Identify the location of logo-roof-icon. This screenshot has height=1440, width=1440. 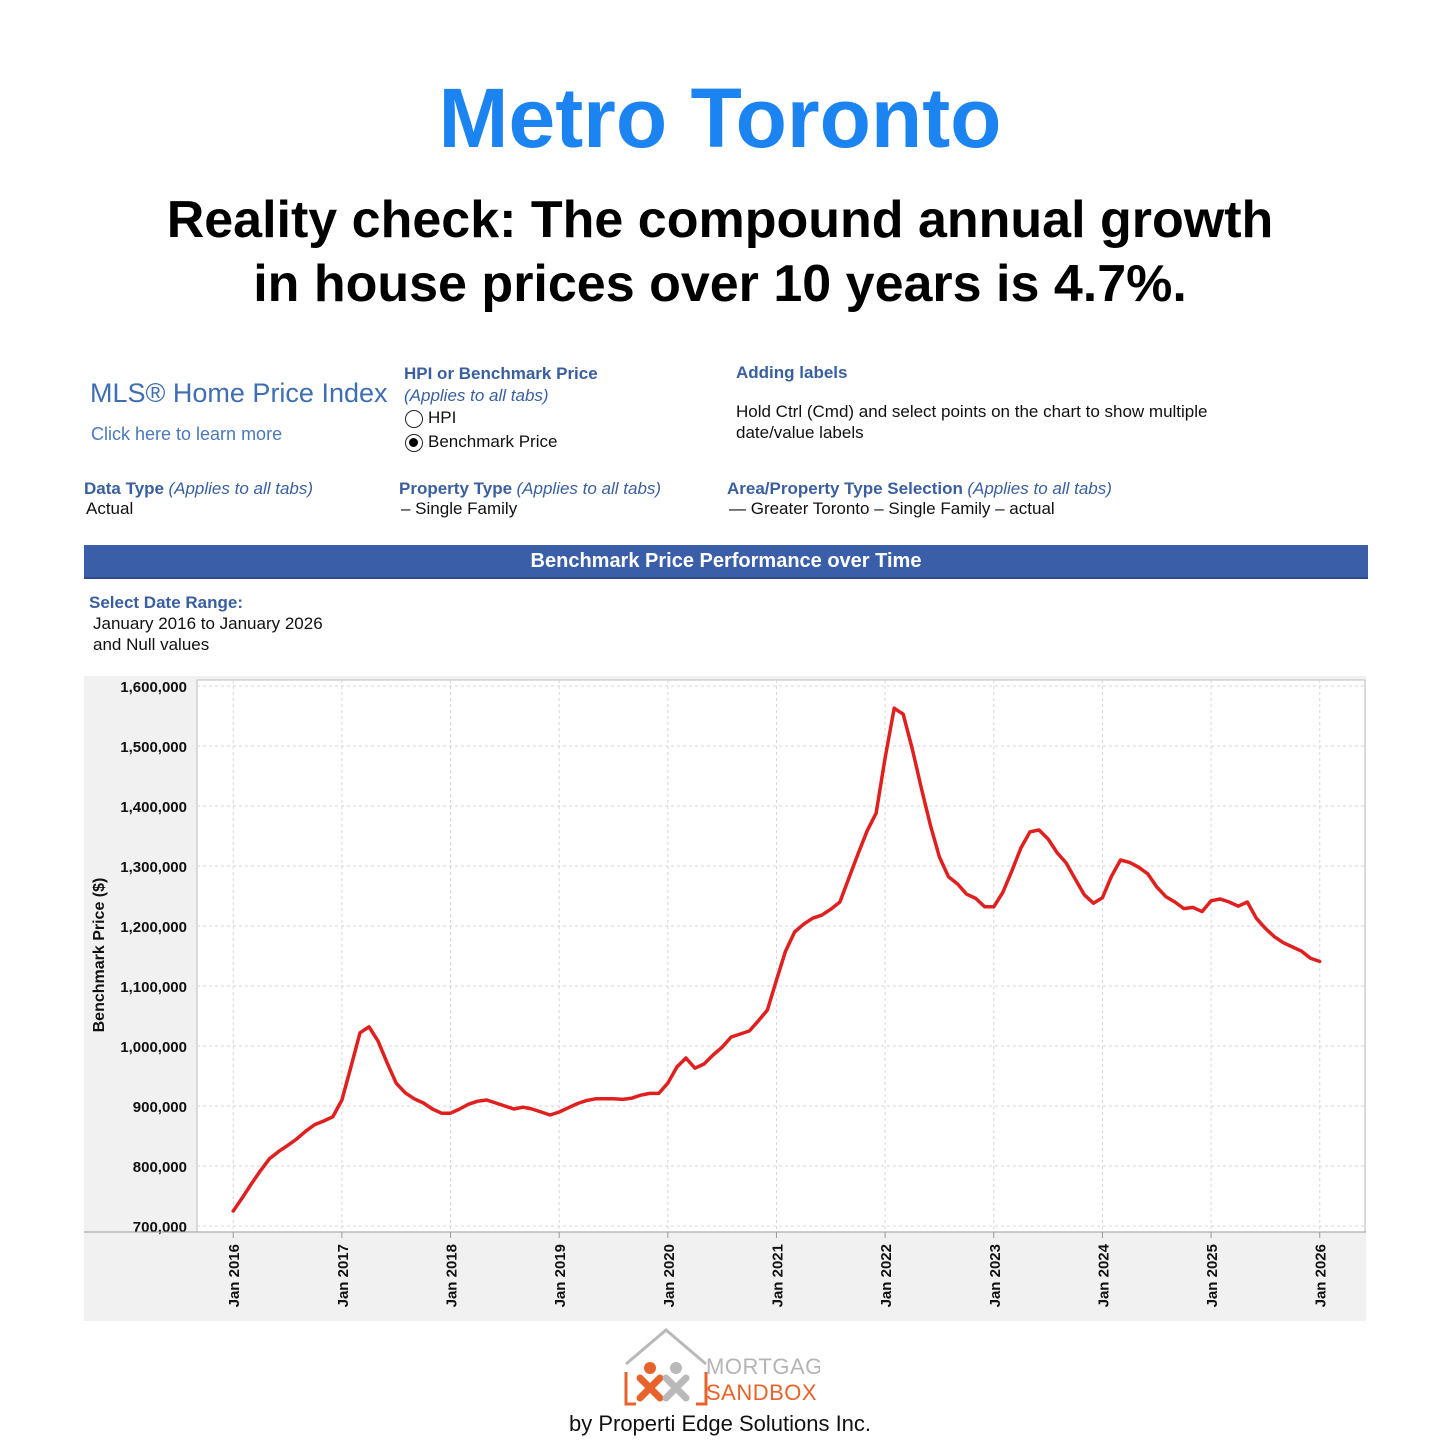
(666, 1347).